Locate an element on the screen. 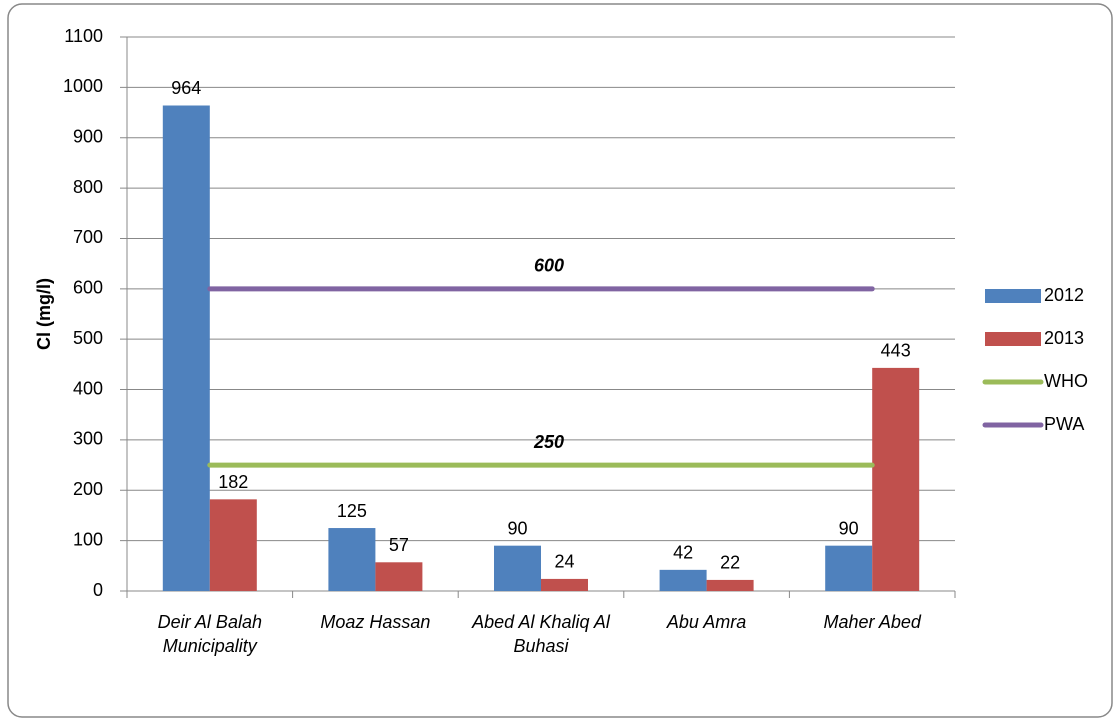 Image resolution: width=1120 pixels, height=722 pixels. y-tick-label: 400 is located at coordinates (88, 388).